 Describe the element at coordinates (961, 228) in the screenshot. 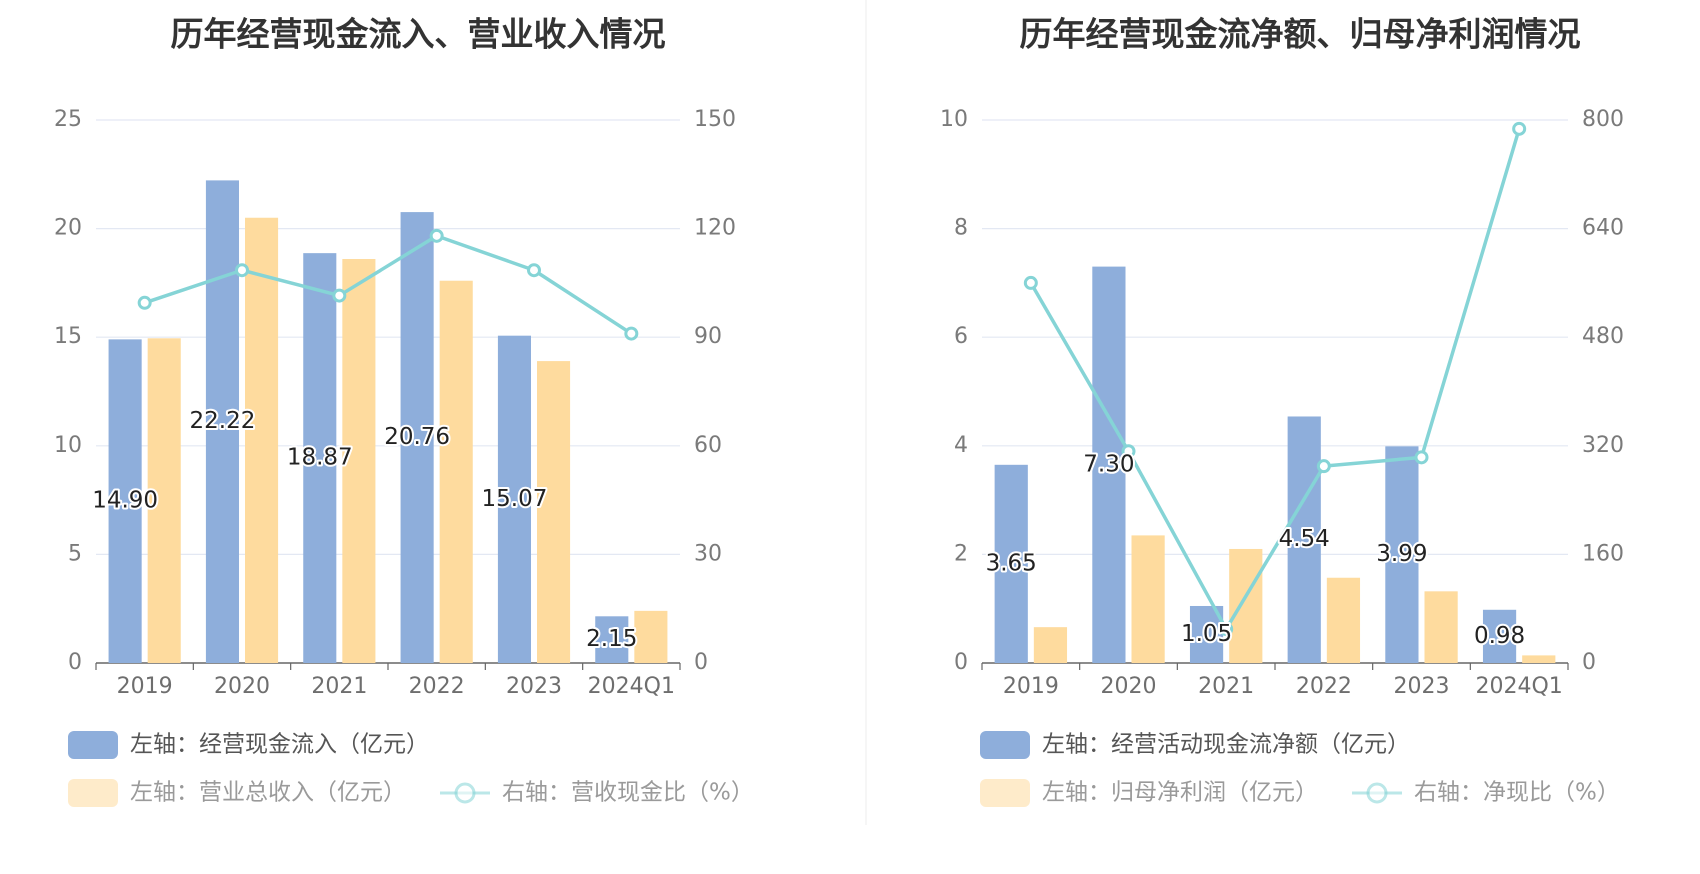

I see `y-tick-left: 8` at that location.